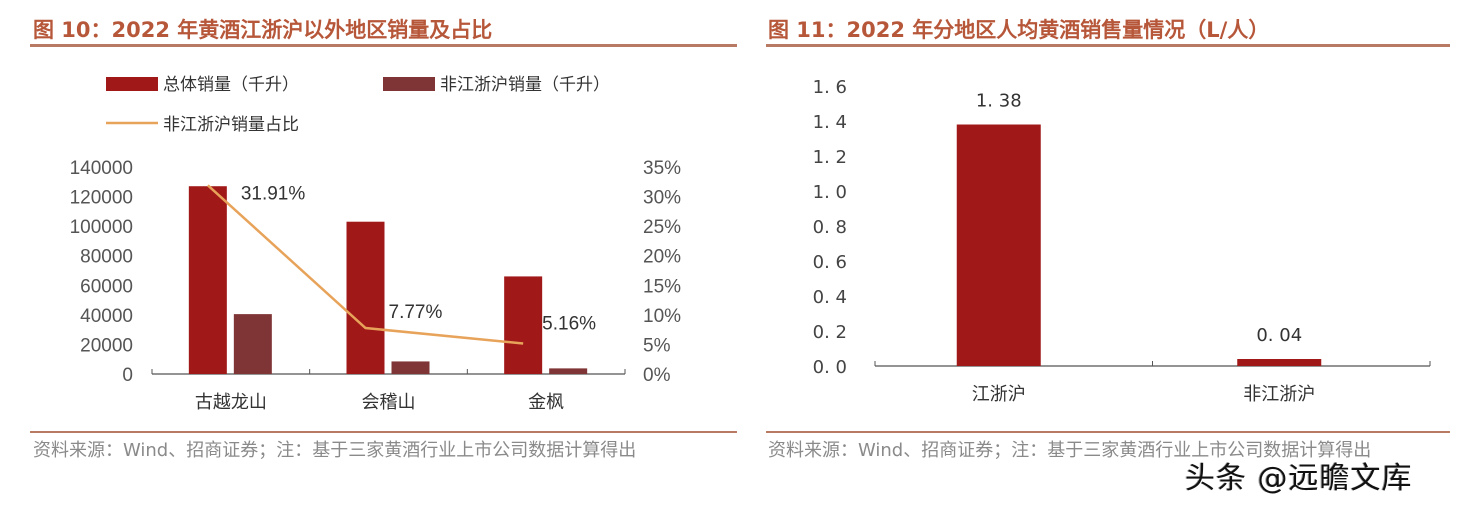 The image size is (1471, 505). Describe the element at coordinates (231, 402) in the screenshot. I see `x-tick-label: 古越龙山` at that location.